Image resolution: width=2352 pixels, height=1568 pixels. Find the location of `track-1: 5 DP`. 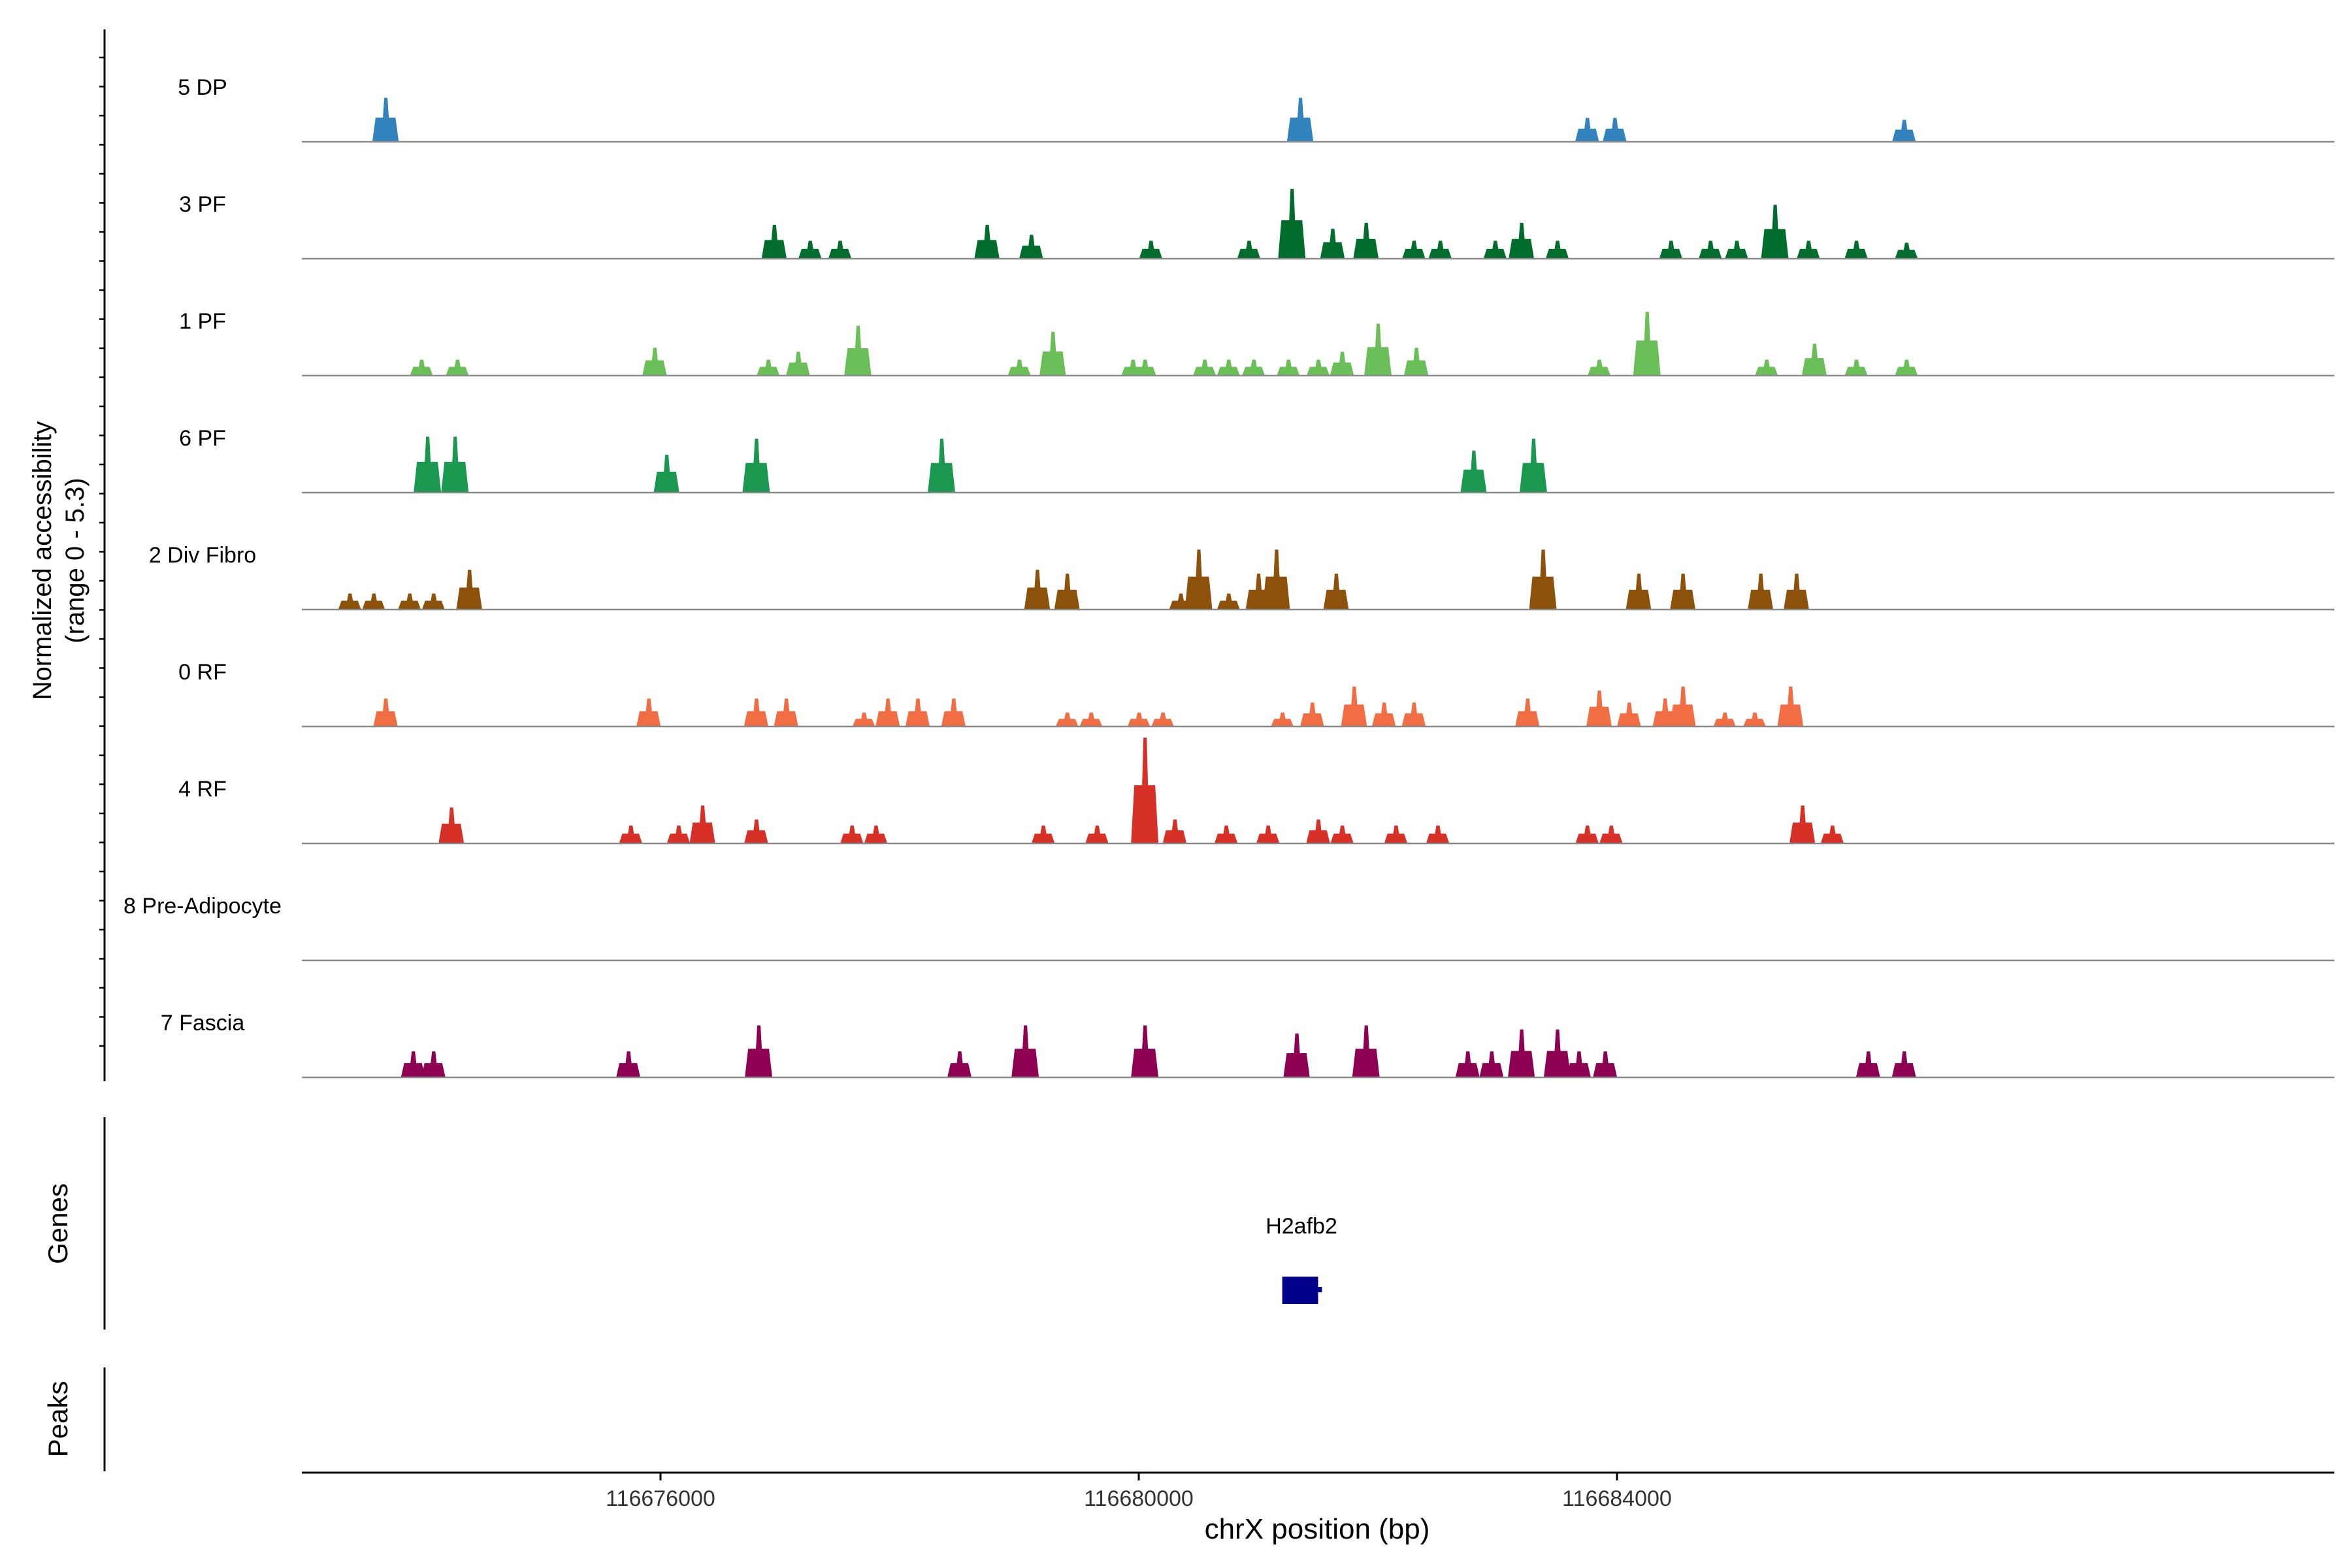

track-1: 5 DP is located at coordinates (1256, 109).